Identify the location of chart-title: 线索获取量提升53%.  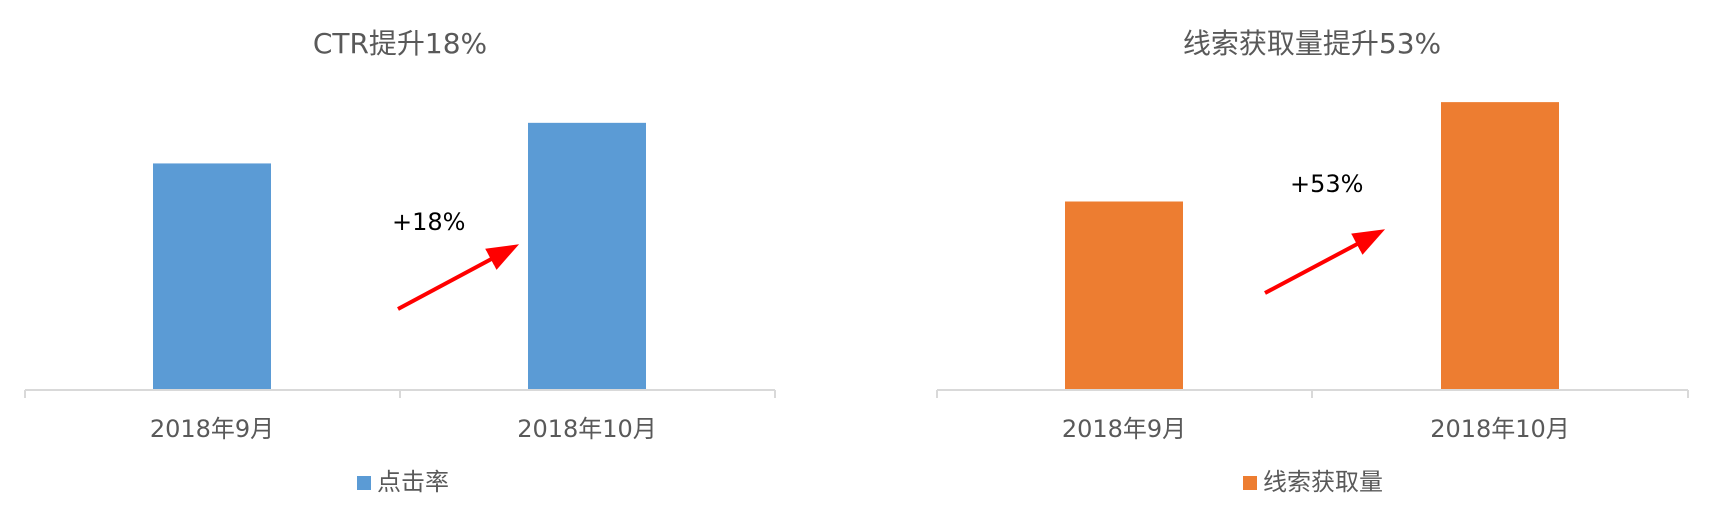
(1312, 43).